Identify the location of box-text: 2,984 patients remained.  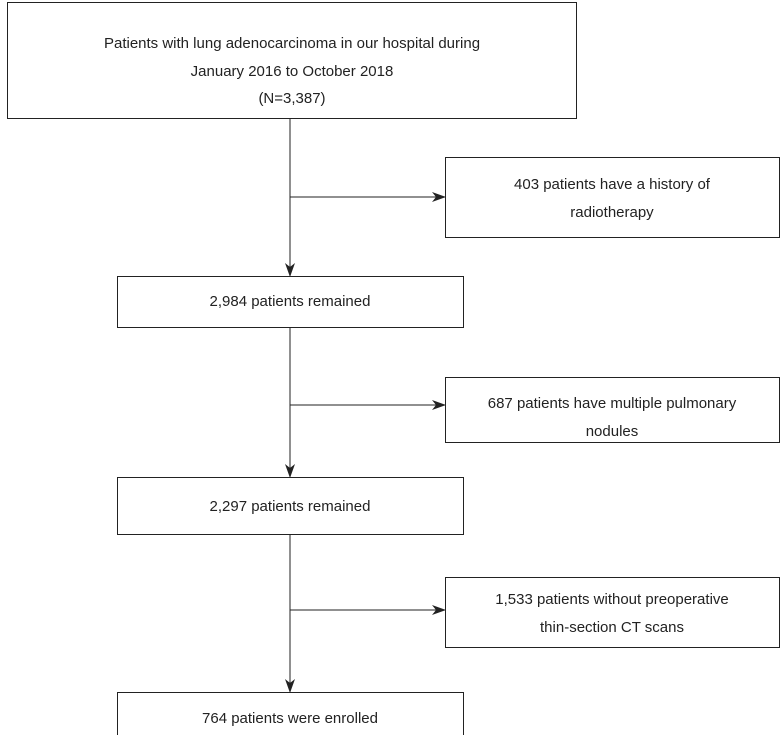
(290, 301).